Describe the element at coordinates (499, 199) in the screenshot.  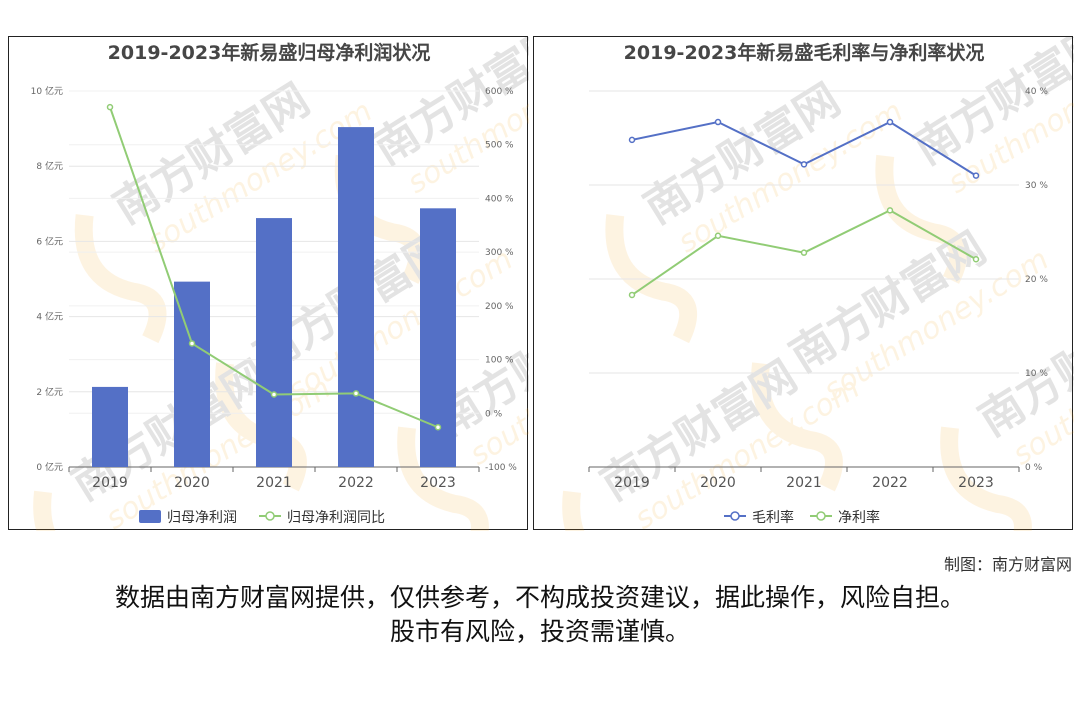
I see `y-tick-label-right: 400 %` at that location.